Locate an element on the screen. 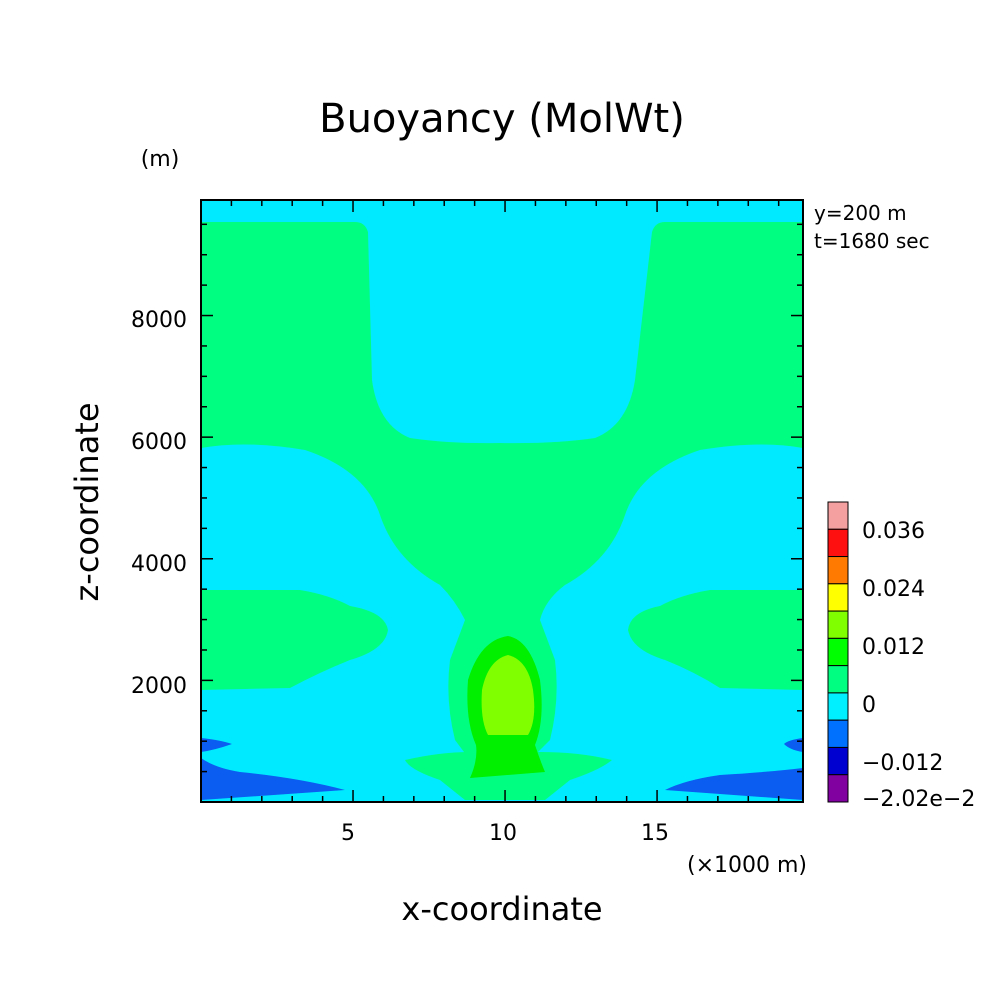 Image resolution: width=1004 pixels, height=1004 pixels. contour-region-left-lobe is located at coordinates (294, 640).